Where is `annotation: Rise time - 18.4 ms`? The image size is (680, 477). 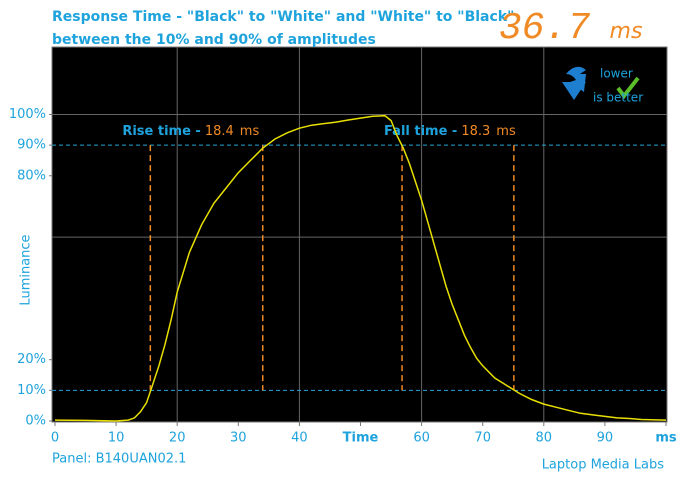
annotation: Rise time - 18.4 ms is located at coordinates (190, 131).